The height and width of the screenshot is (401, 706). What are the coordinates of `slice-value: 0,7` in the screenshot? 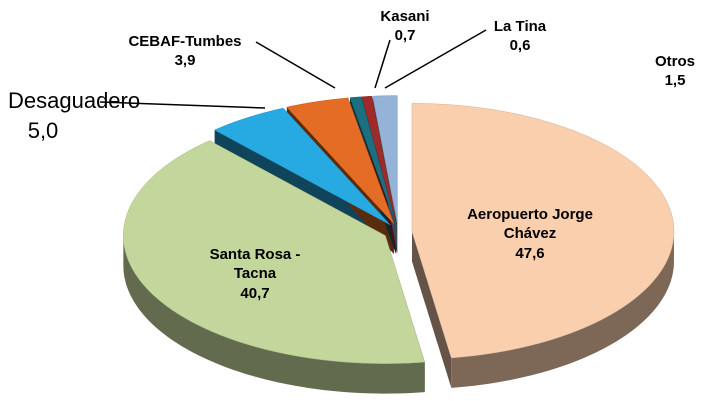 It's located at (405, 35).